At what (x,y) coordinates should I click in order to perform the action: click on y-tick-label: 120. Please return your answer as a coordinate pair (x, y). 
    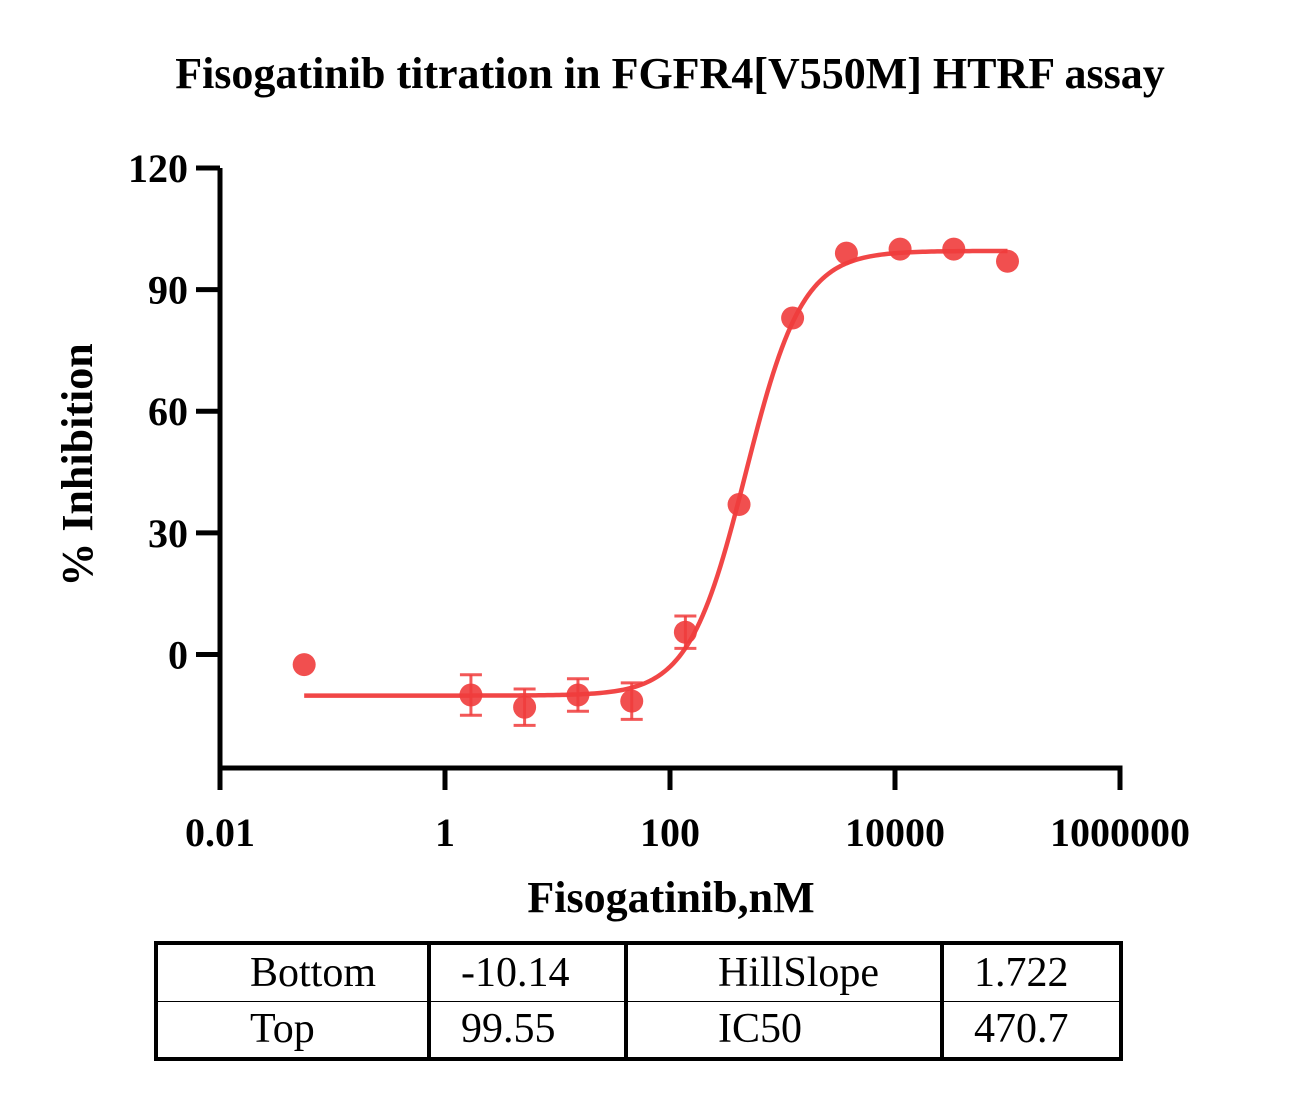
    Looking at the image, I should click on (158, 168).